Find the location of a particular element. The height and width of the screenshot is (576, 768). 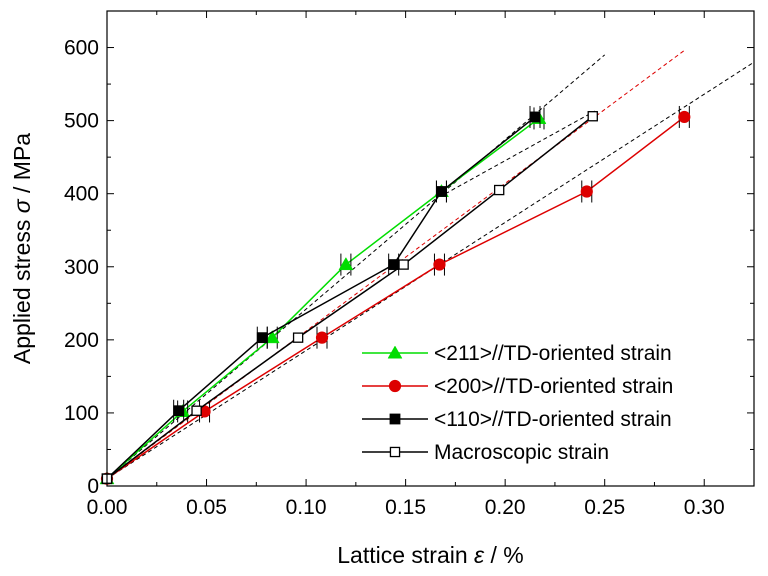

y-tick-label: 100 is located at coordinates (81, 413).